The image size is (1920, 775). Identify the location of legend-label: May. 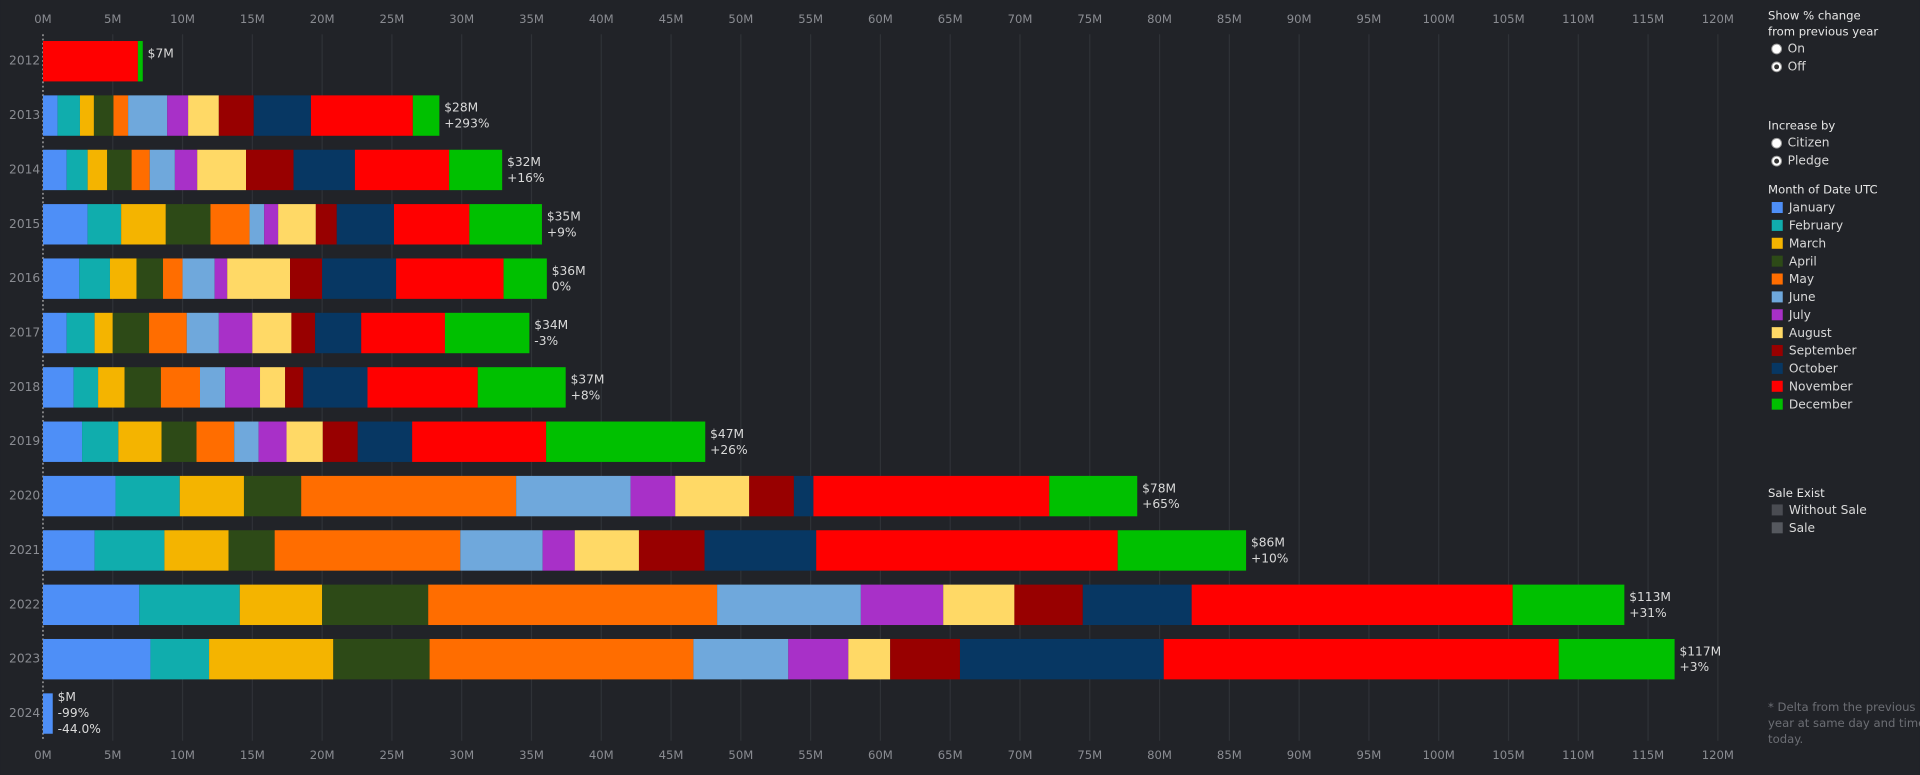
(1801, 279).